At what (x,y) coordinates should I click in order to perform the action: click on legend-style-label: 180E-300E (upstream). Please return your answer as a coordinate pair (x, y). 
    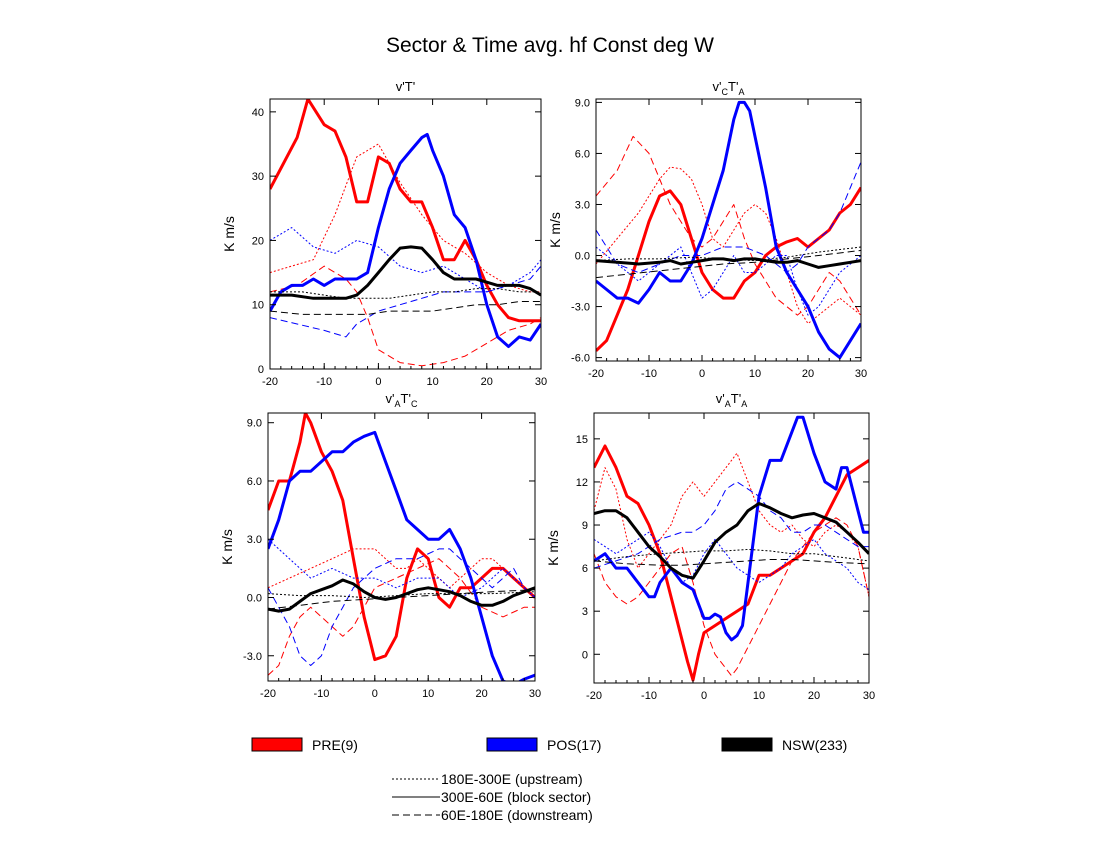
    Looking at the image, I should click on (512, 779).